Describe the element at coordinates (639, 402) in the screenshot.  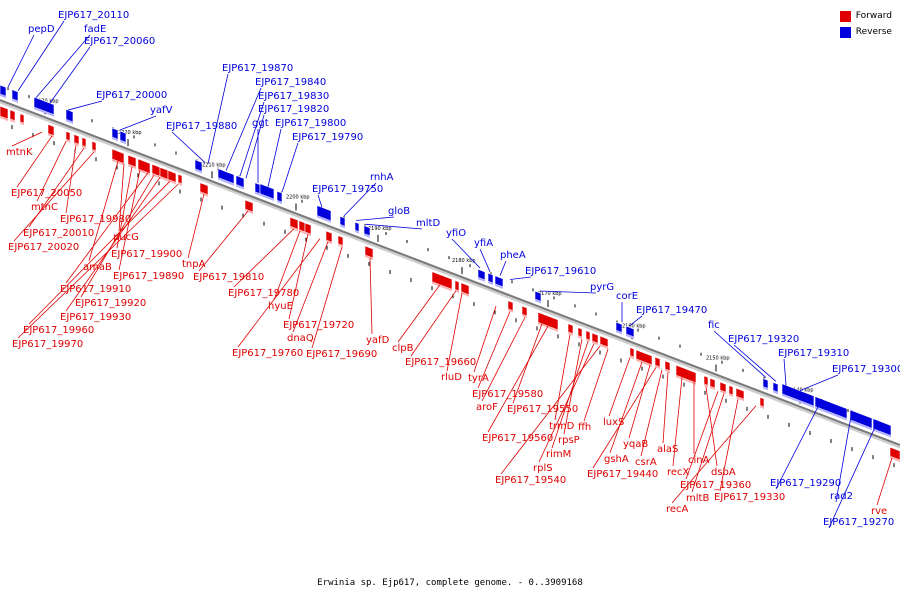
I see `leader-yqab` at that location.